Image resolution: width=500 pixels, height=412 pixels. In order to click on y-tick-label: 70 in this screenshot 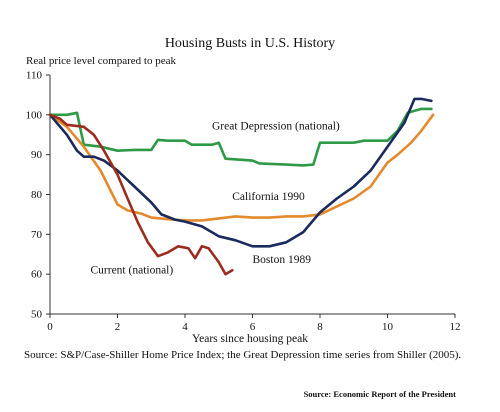, I will do `click(37, 235)`.